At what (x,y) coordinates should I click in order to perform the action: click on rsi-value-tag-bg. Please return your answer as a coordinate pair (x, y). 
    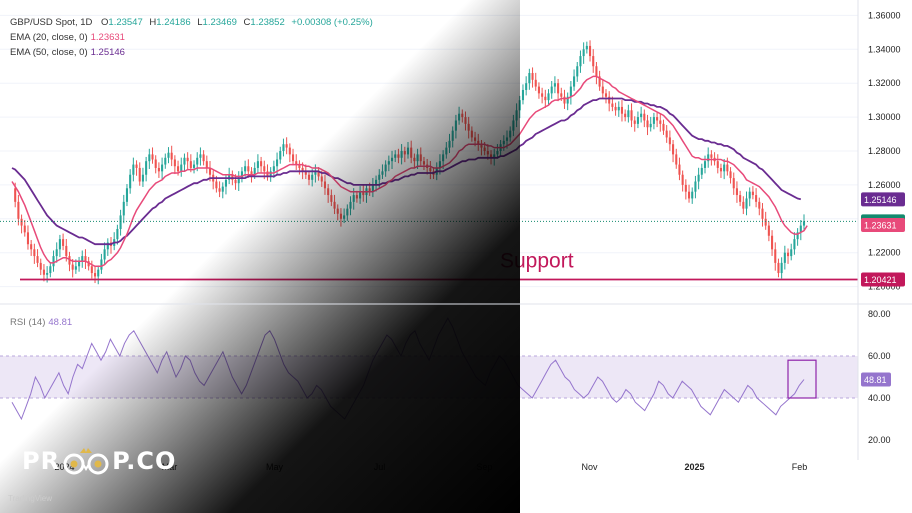
    Looking at the image, I should click on (876, 379).